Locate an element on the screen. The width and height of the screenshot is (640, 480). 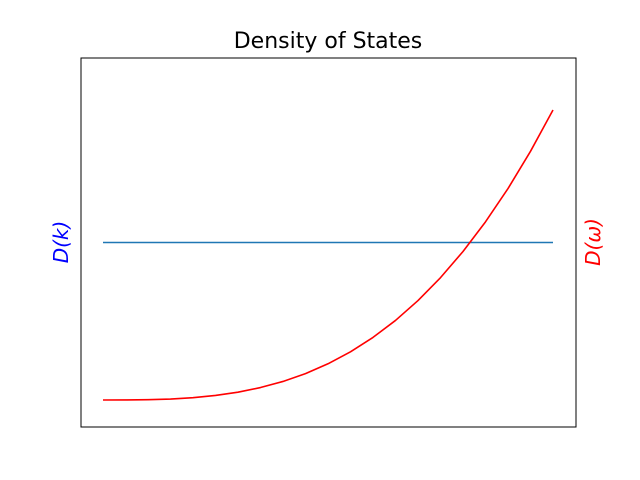
chart-title: Density of States is located at coordinates (328, 41).